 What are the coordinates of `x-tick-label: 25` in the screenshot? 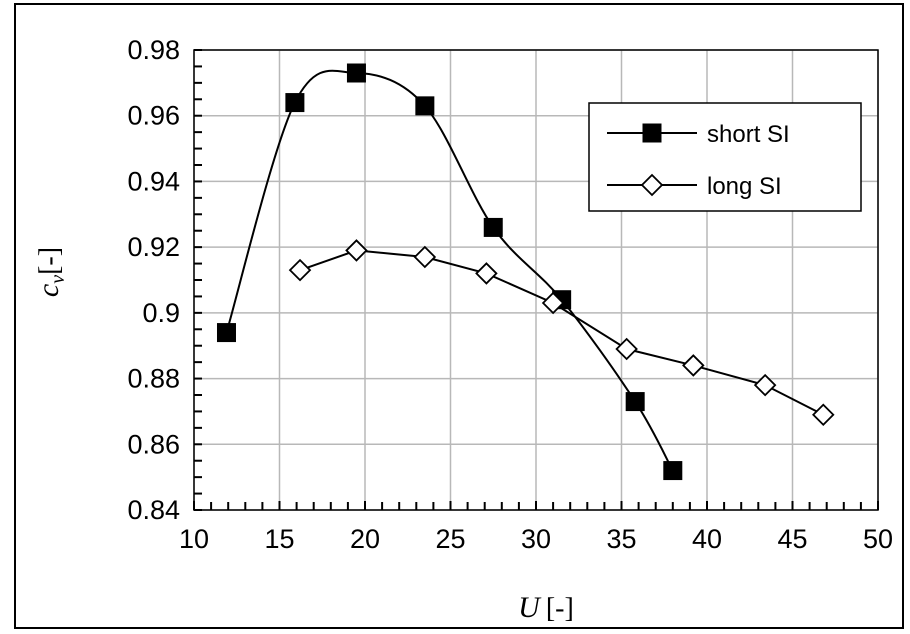 It's located at (450, 539).